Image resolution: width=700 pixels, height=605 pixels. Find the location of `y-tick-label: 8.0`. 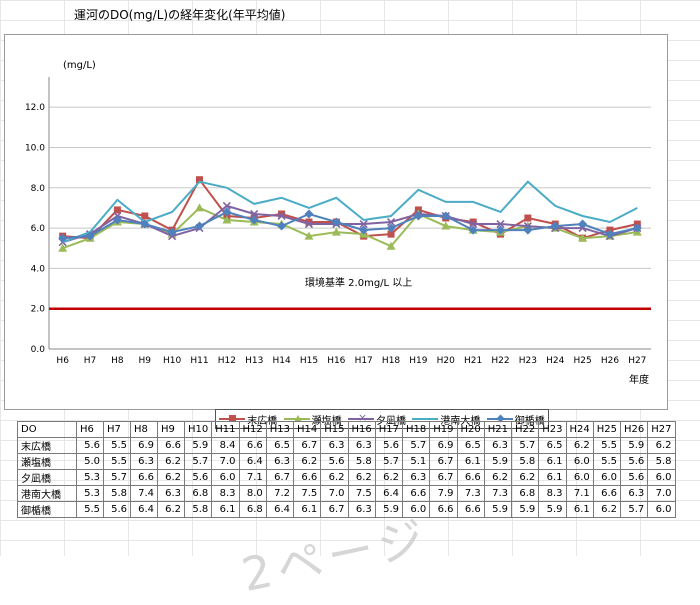

y-tick-label: 8.0 is located at coordinates (38, 189).